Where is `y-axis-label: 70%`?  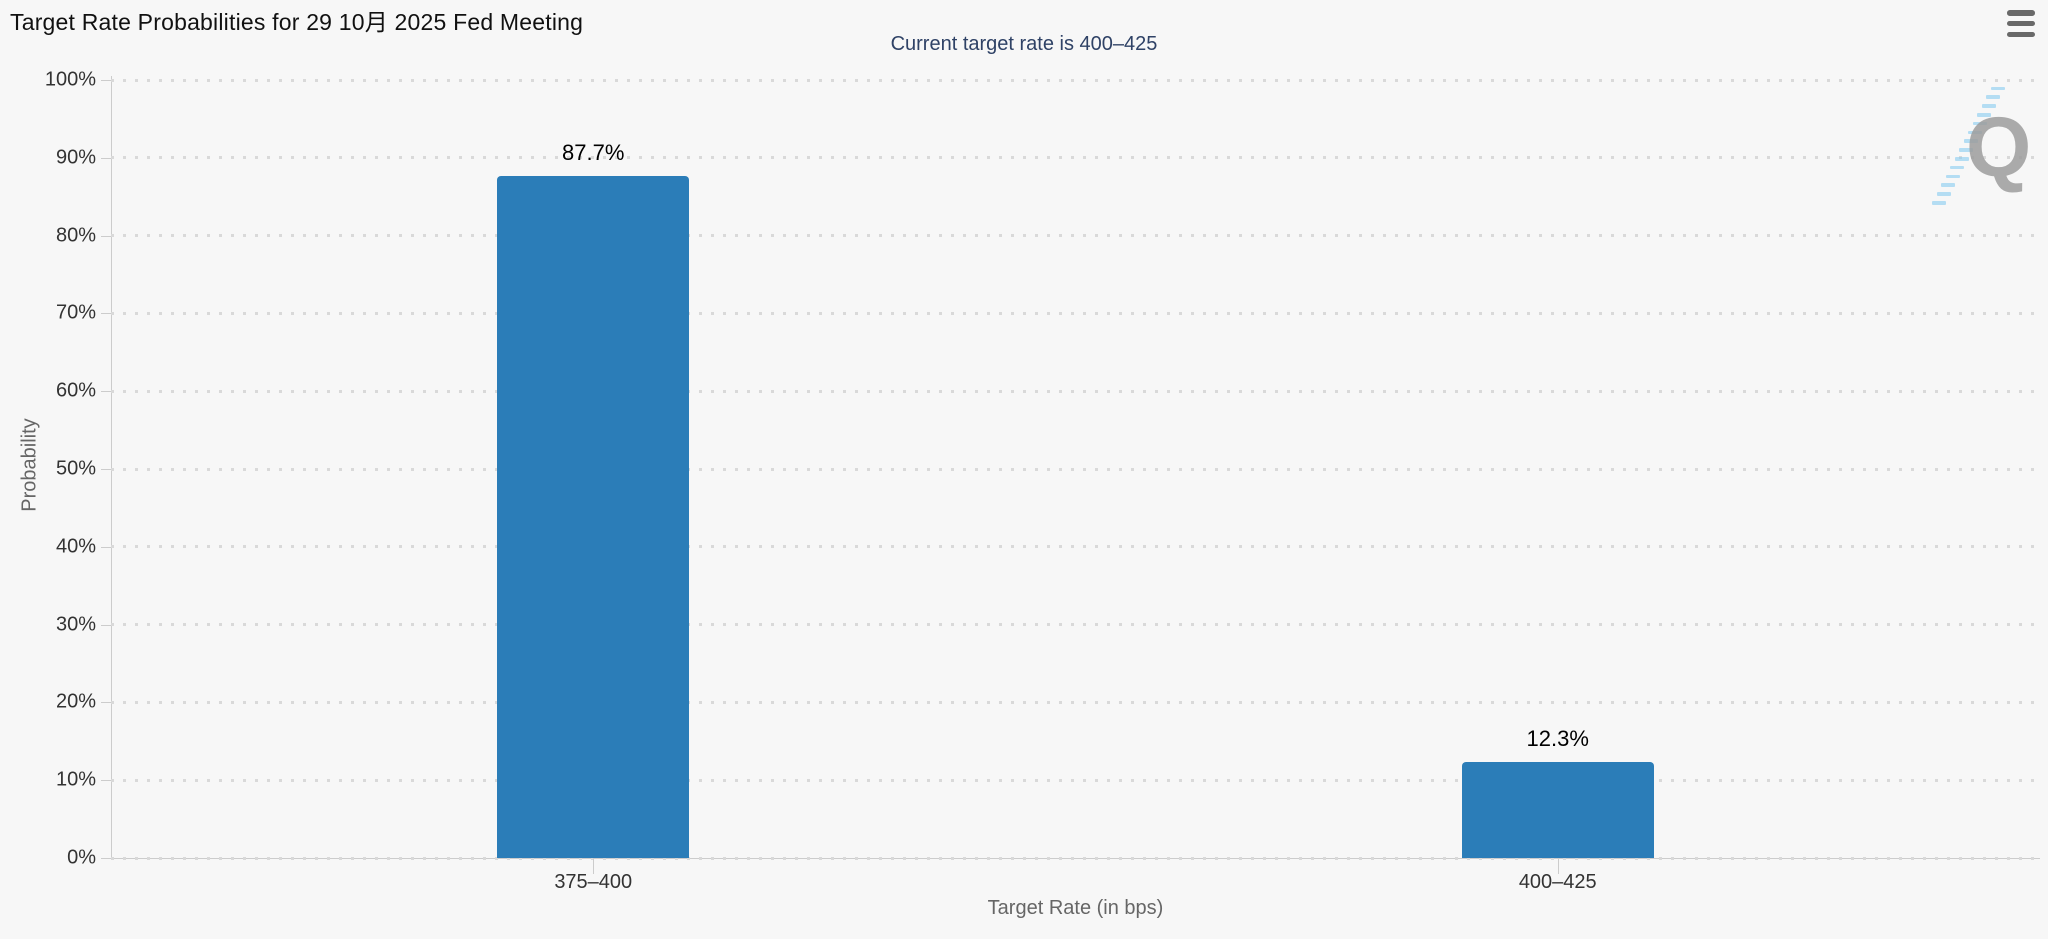
y-axis-label: 70% is located at coordinates (75, 312).